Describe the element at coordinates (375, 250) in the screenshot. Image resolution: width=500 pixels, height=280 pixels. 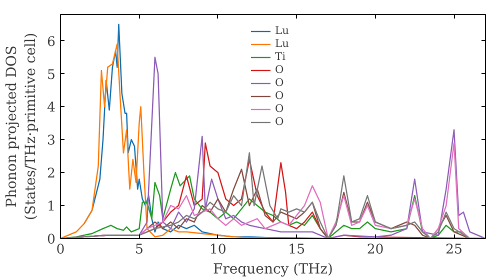
I see `x-tick-label: 20` at that location.